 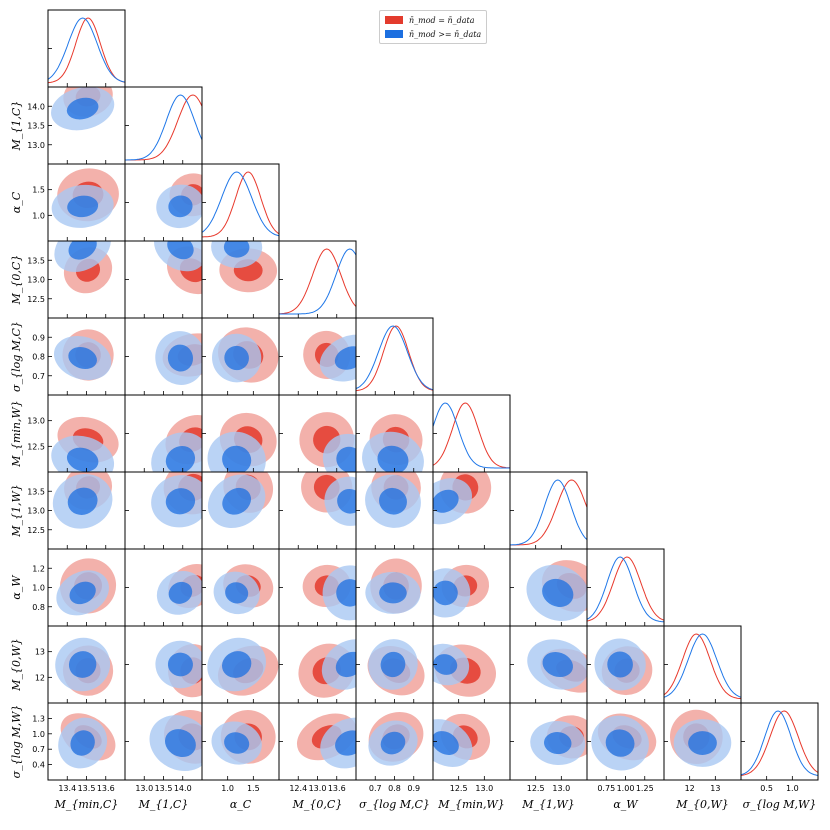 I want to click on y-tick-label: 0.4, so click(x=38, y=765).